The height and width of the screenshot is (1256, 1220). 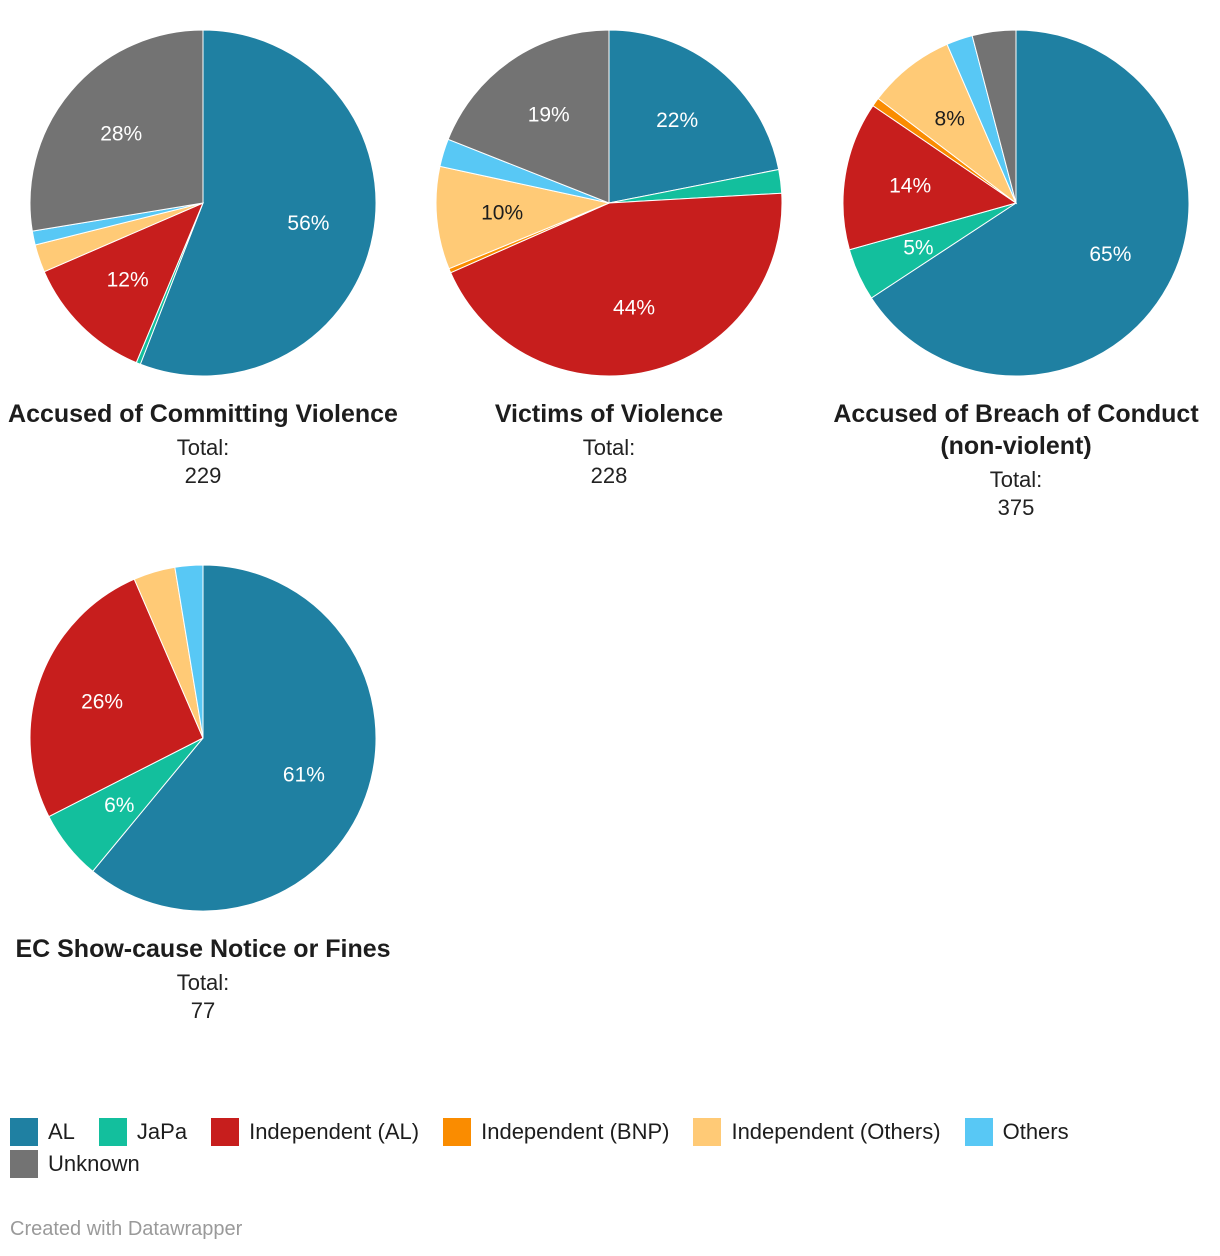 I want to click on pie-victims: 22% 44% 10% 19%, so click(x=609, y=203).